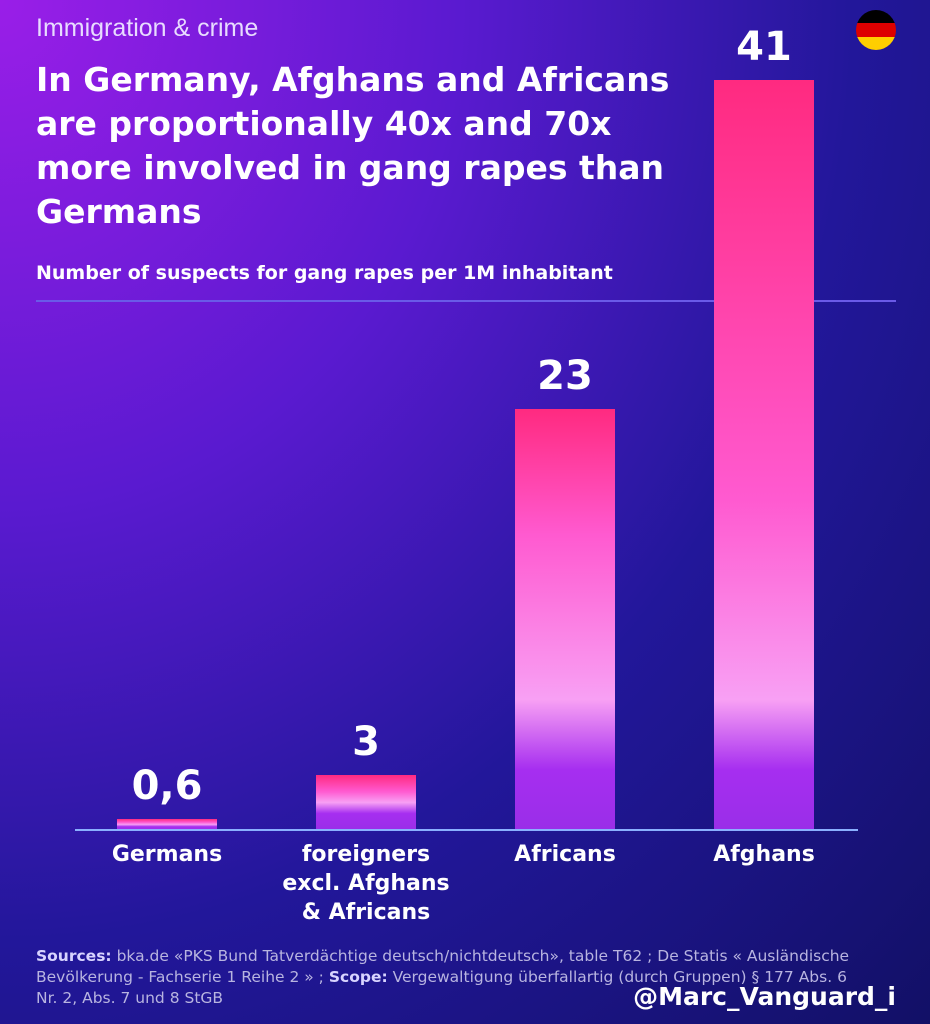 The width and height of the screenshot is (930, 1024). What do you see at coordinates (764, 996) in the screenshot?
I see `handle: @Marc_Vanguard_i` at bounding box center [764, 996].